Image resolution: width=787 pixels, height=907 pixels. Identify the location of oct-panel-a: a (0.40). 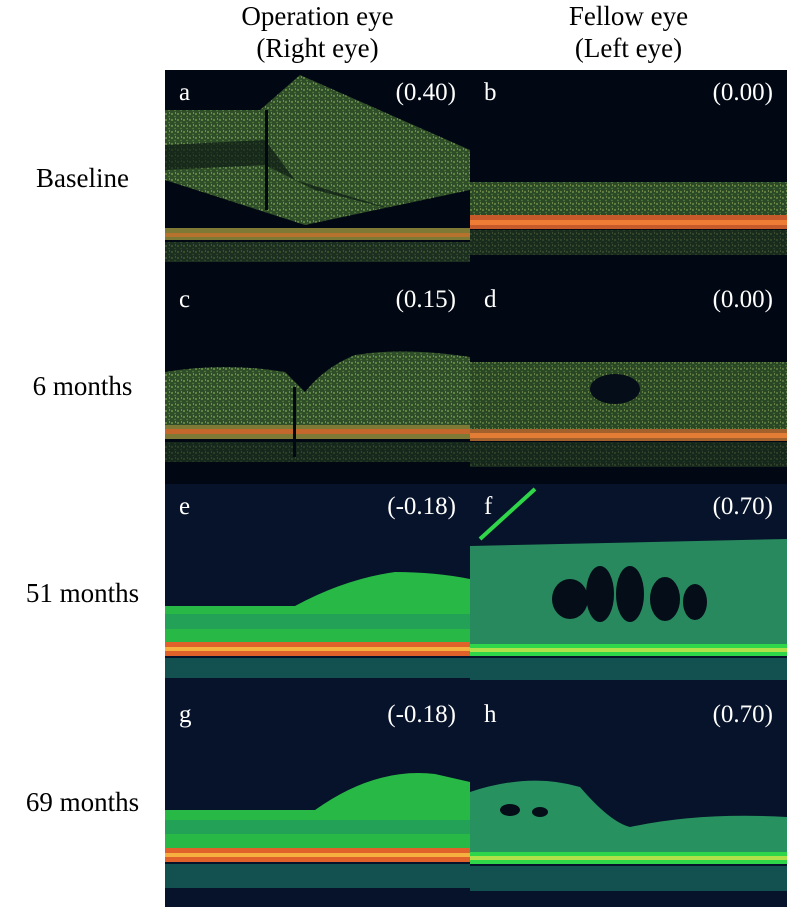
(317, 173).